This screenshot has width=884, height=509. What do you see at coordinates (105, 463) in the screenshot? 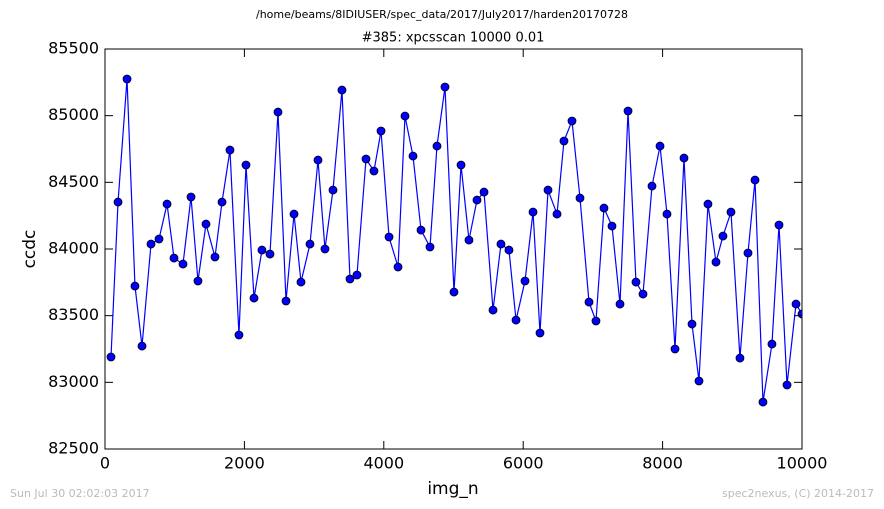
I see `x-tick-label: 0` at bounding box center [105, 463].